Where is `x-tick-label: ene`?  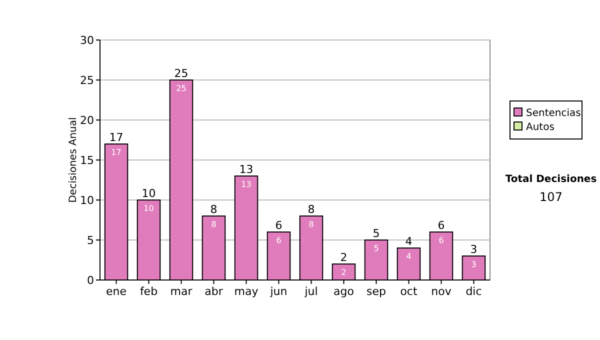
x-tick-label: ene is located at coordinates (116, 291).